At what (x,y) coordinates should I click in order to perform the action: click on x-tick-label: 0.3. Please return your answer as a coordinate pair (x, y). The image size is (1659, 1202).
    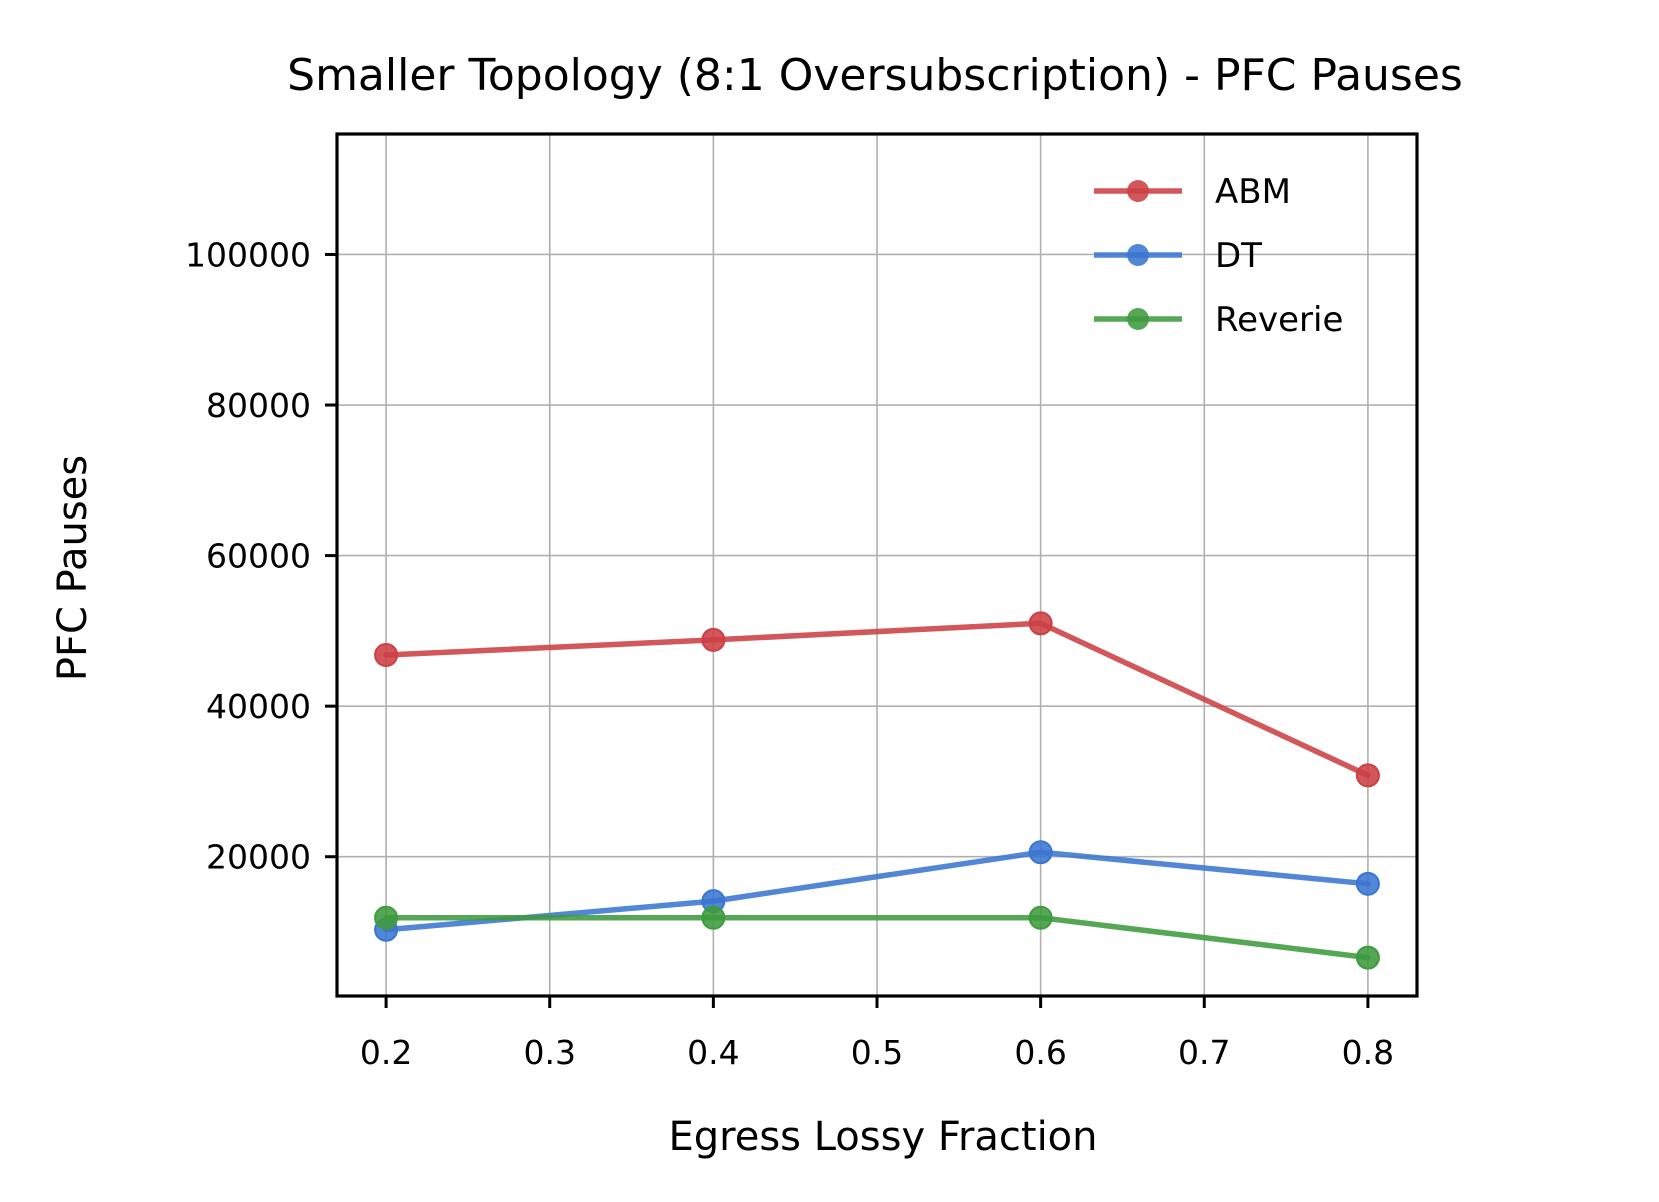
    Looking at the image, I should click on (549, 1052).